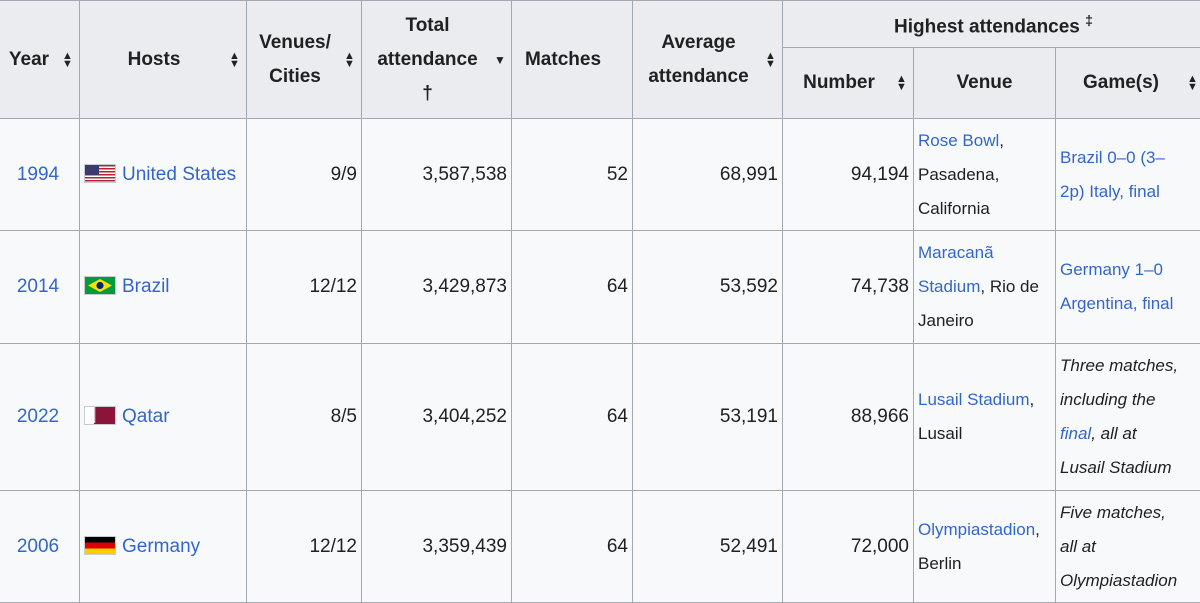 Image resolution: width=1200 pixels, height=603 pixels. I want to click on col-header-hosts-label: Hosts, so click(154, 59).